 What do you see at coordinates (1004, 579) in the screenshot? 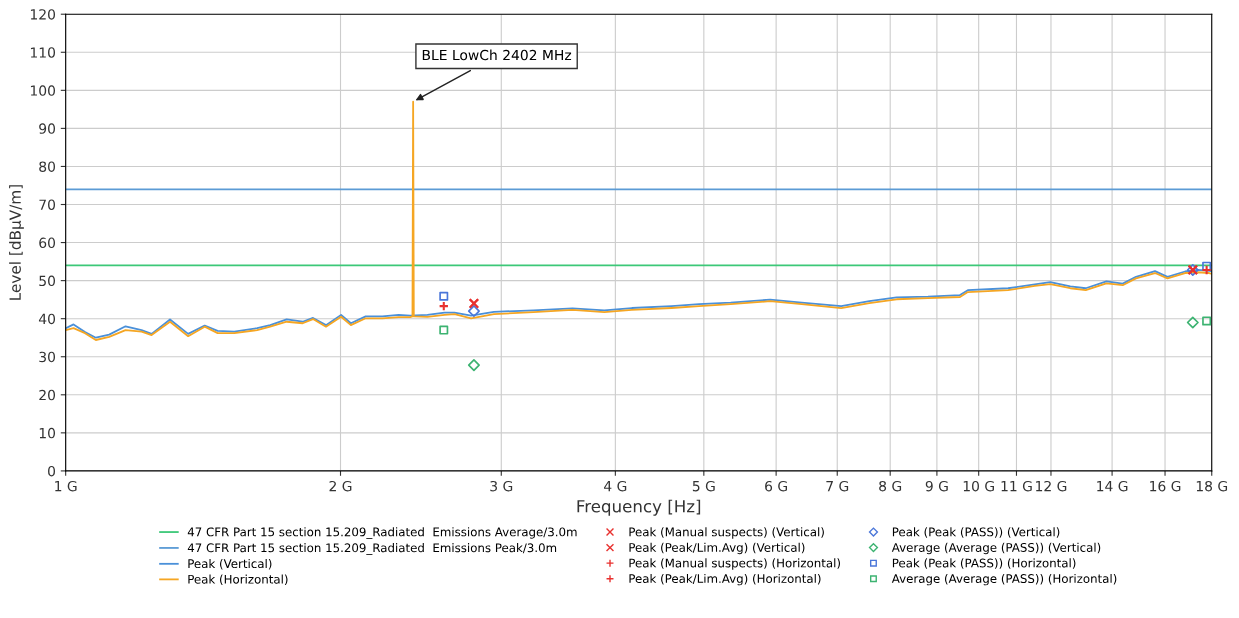
I see `legend-label: Average (Average (PASS)) (Horizontal)` at bounding box center [1004, 579].